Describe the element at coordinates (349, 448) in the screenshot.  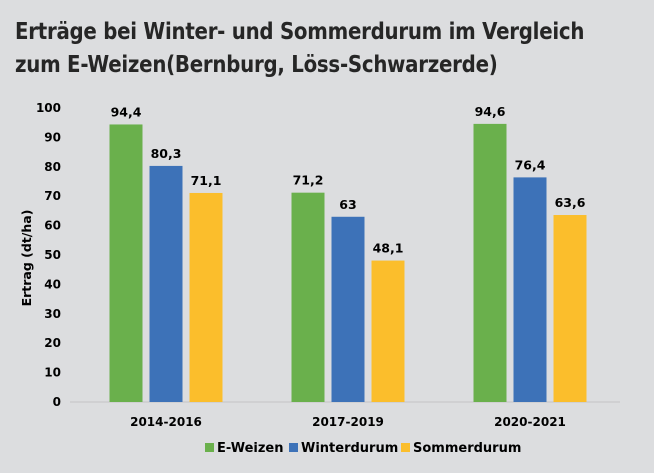
I see `legend-label: Winterdurum` at that location.